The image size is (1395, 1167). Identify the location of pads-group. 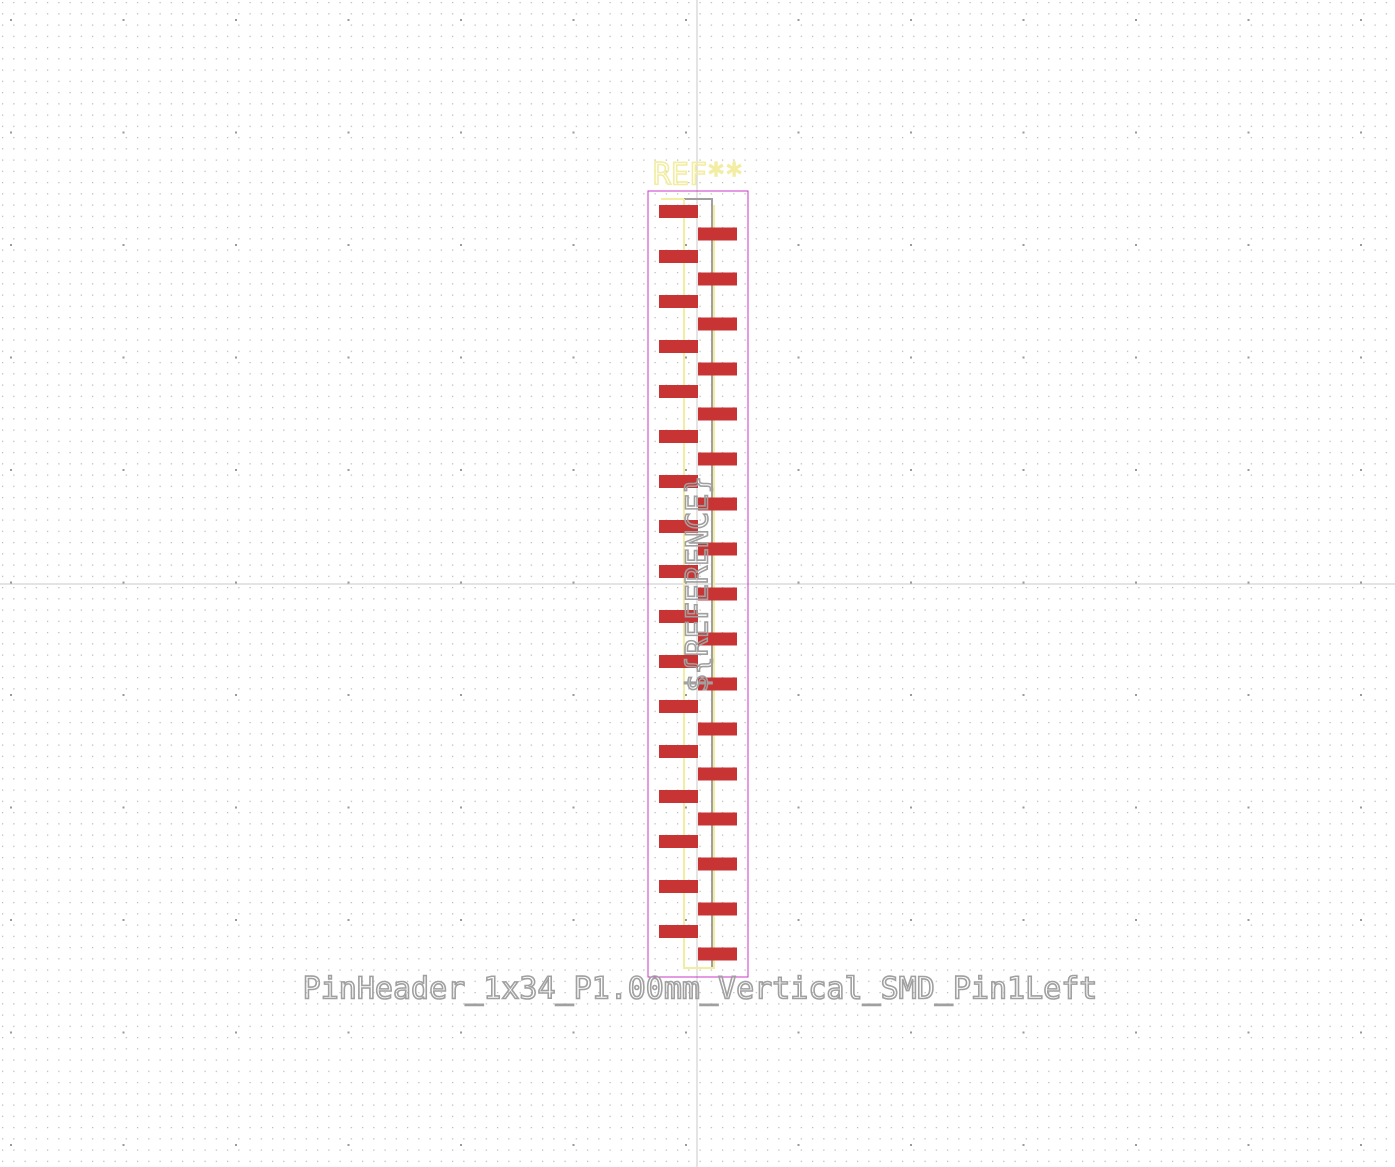
(698, 583).